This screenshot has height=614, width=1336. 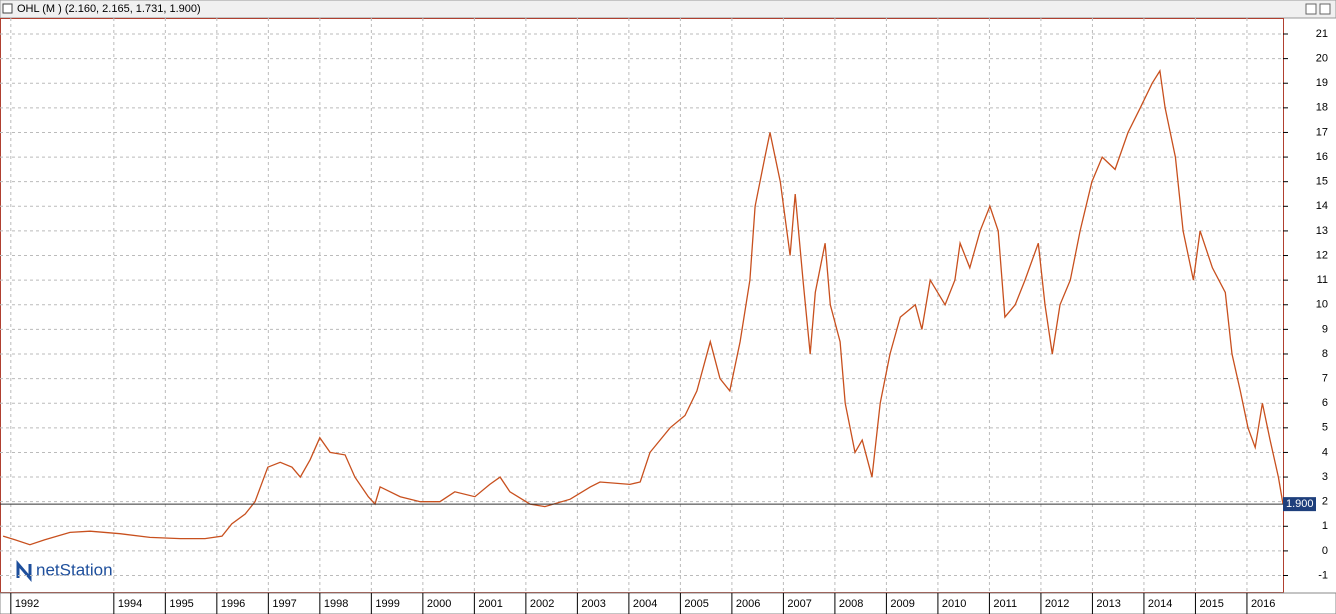 I want to click on x-tick-label: 1995, so click(x=181, y=604).